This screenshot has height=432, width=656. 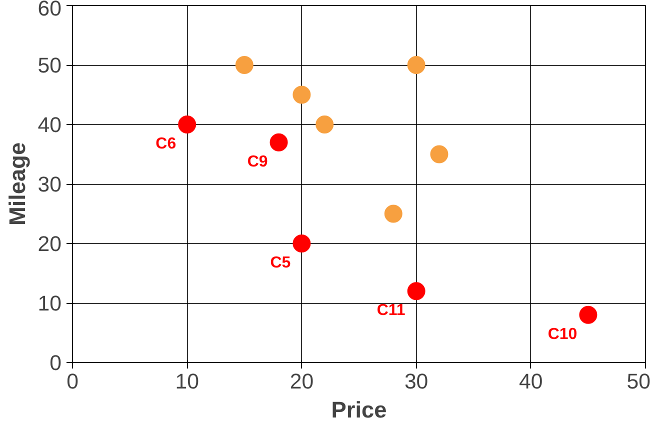 I want to click on y-tick-label: 40, so click(x=50, y=125).